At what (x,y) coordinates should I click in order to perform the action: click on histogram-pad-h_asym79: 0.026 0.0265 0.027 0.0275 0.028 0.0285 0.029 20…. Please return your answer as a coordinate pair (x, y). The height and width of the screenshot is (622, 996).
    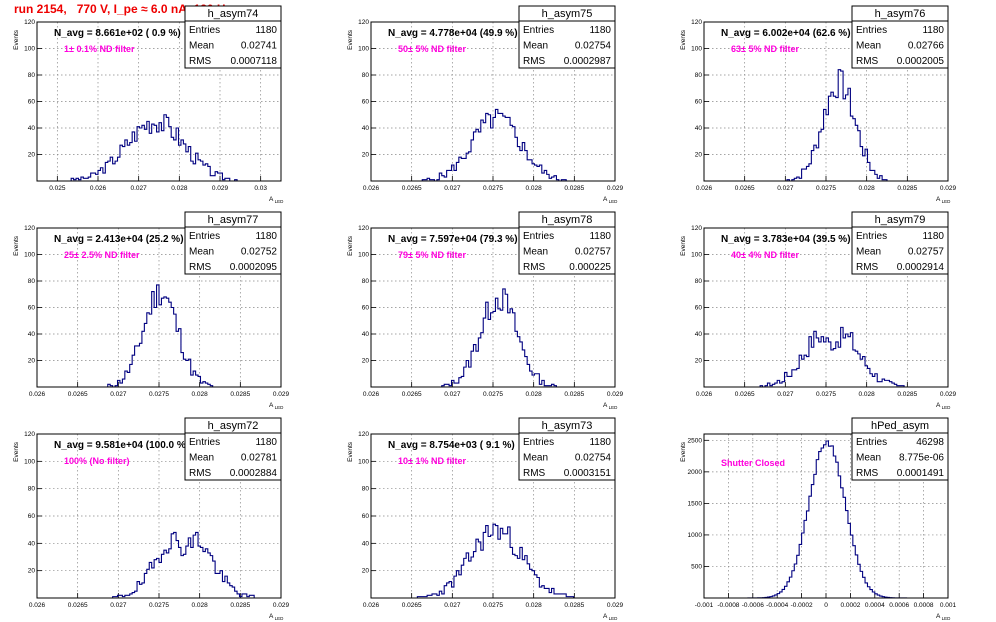
    Looking at the image, I should click on (818, 310).